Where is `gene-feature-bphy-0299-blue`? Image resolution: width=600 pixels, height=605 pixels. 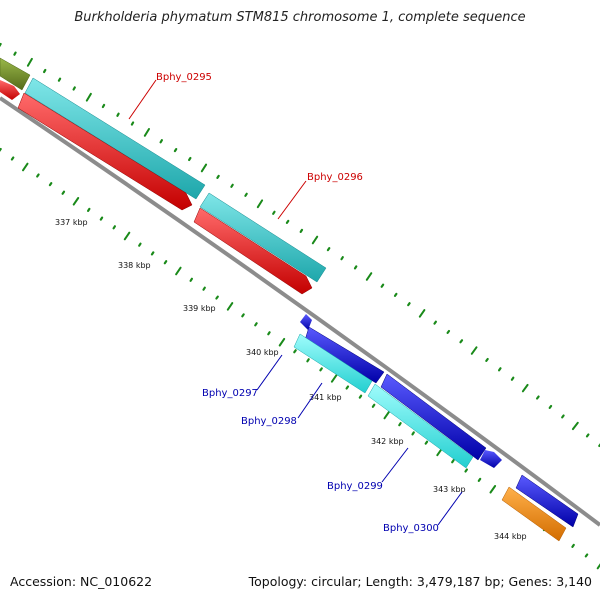
gene-feature-bphy-0299-blue is located at coordinates (433, 417).